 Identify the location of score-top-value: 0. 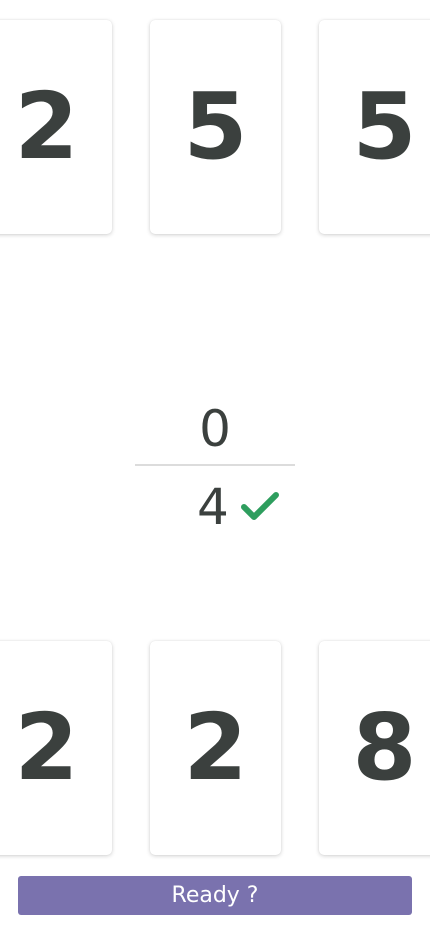
(215, 429).